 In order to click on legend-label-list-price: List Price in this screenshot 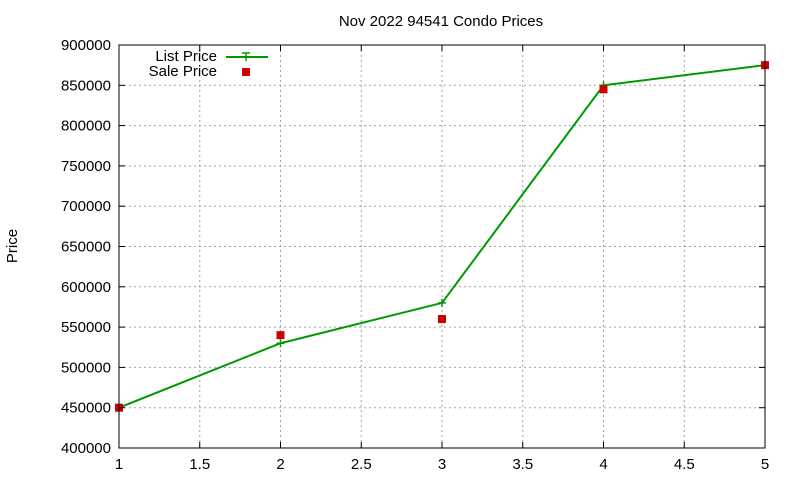, I will do `click(186, 56)`.